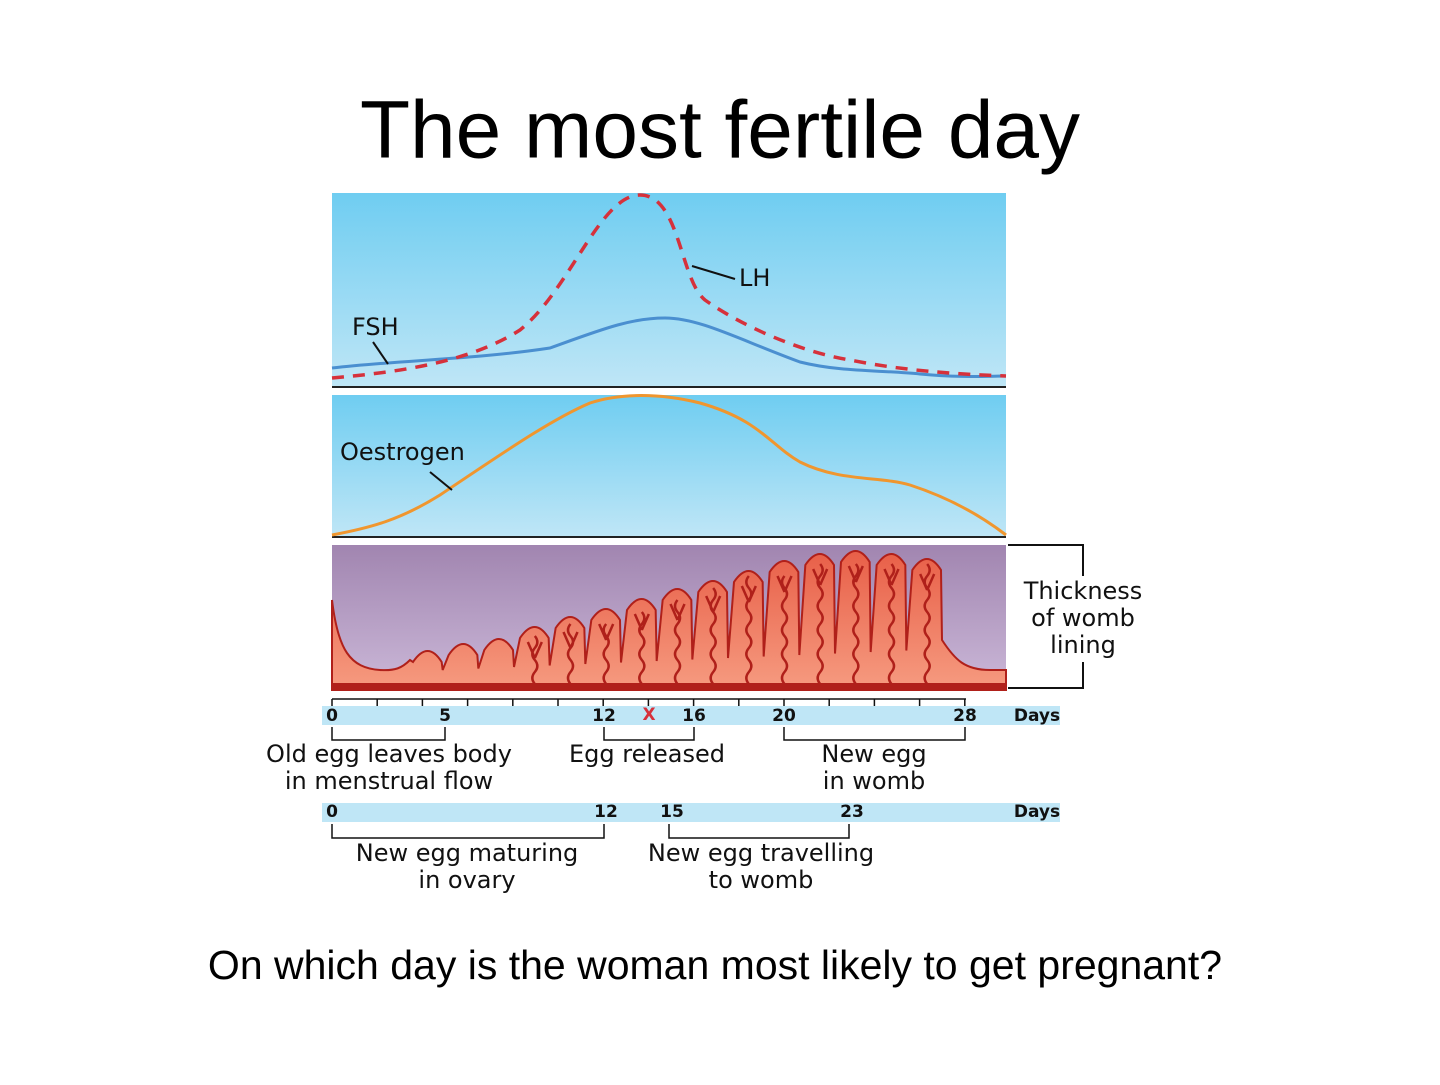  I want to click on oestrogen-curve, so click(669, 465).